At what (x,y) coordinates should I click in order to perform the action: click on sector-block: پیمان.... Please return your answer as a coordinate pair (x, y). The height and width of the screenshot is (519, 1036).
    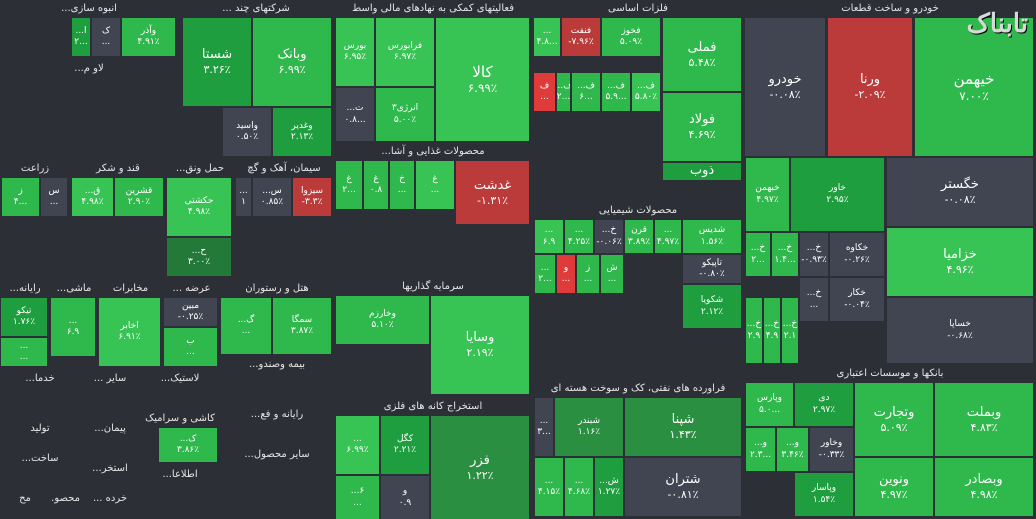
    Looking at the image, I should click on (110, 440).